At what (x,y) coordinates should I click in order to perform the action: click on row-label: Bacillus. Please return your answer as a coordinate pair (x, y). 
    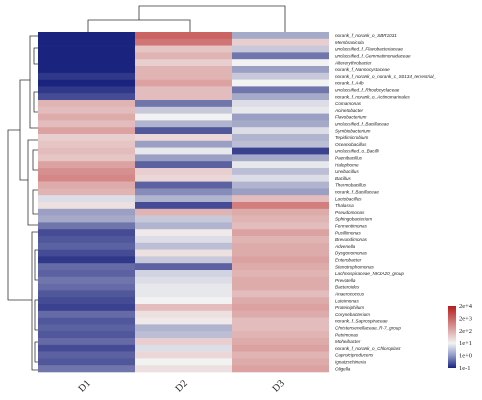
    Looking at the image, I should click on (343, 178).